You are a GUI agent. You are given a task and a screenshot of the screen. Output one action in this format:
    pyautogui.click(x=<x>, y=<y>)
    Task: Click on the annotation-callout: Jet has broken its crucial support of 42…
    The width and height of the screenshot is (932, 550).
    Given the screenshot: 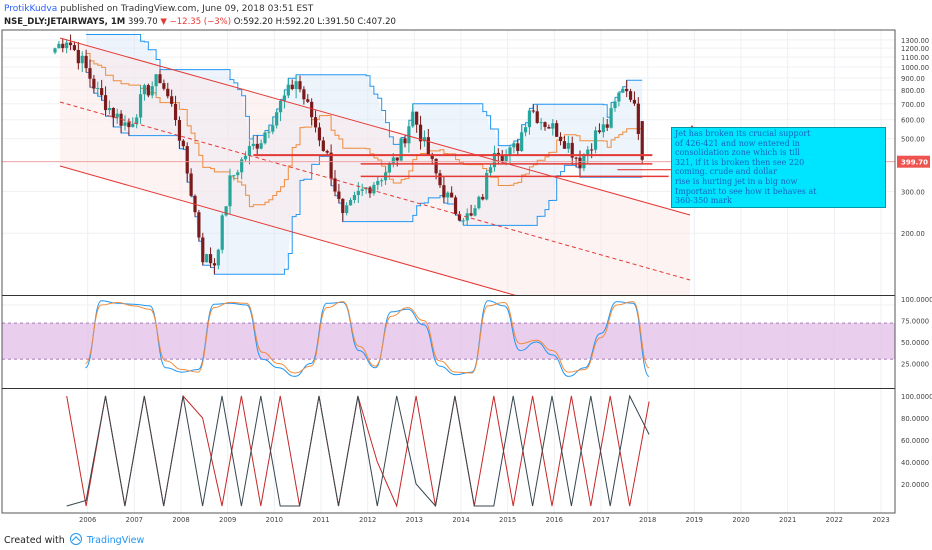 What is the action you would take?
    pyautogui.click(x=778, y=167)
    